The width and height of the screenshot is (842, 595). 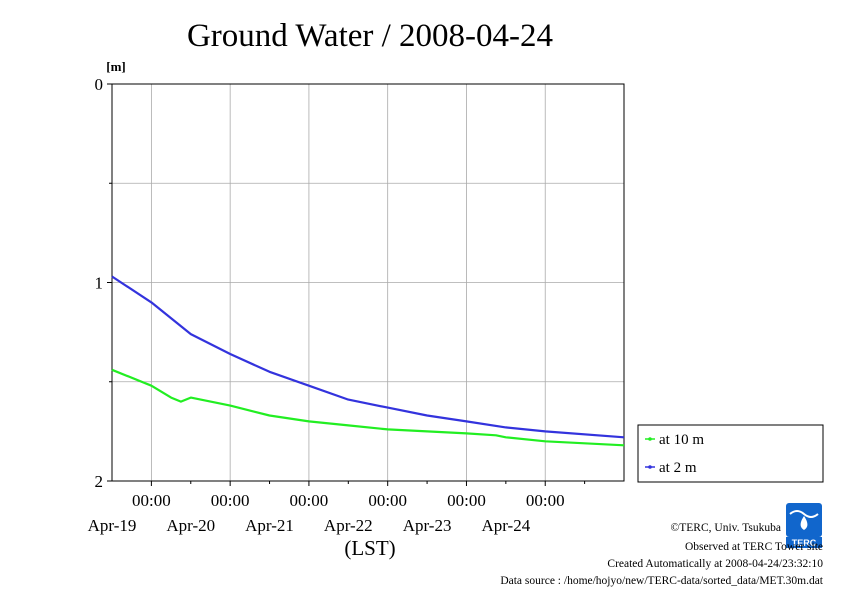 What do you see at coordinates (427, 525) in the screenshot?
I see `x-tick-date-label: Apr-23` at bounding box center [427, 525].